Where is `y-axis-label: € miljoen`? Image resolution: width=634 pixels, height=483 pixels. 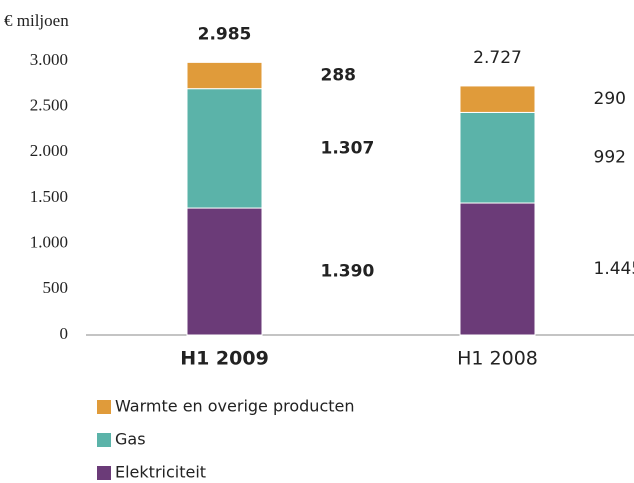 y-axis-label: € miljoen is located at coordinates (36, 20).